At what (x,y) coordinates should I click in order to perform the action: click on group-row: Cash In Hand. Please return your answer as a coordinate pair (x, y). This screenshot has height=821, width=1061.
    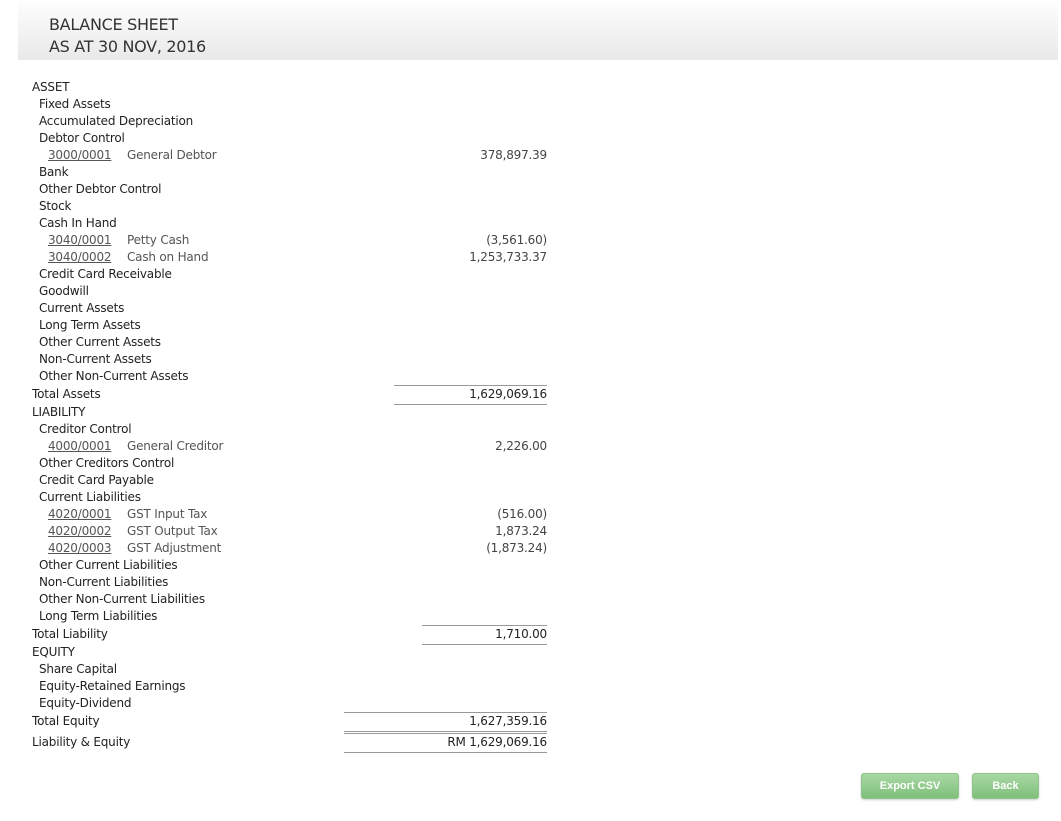
    Looking at the image, I should click on (280, 223).